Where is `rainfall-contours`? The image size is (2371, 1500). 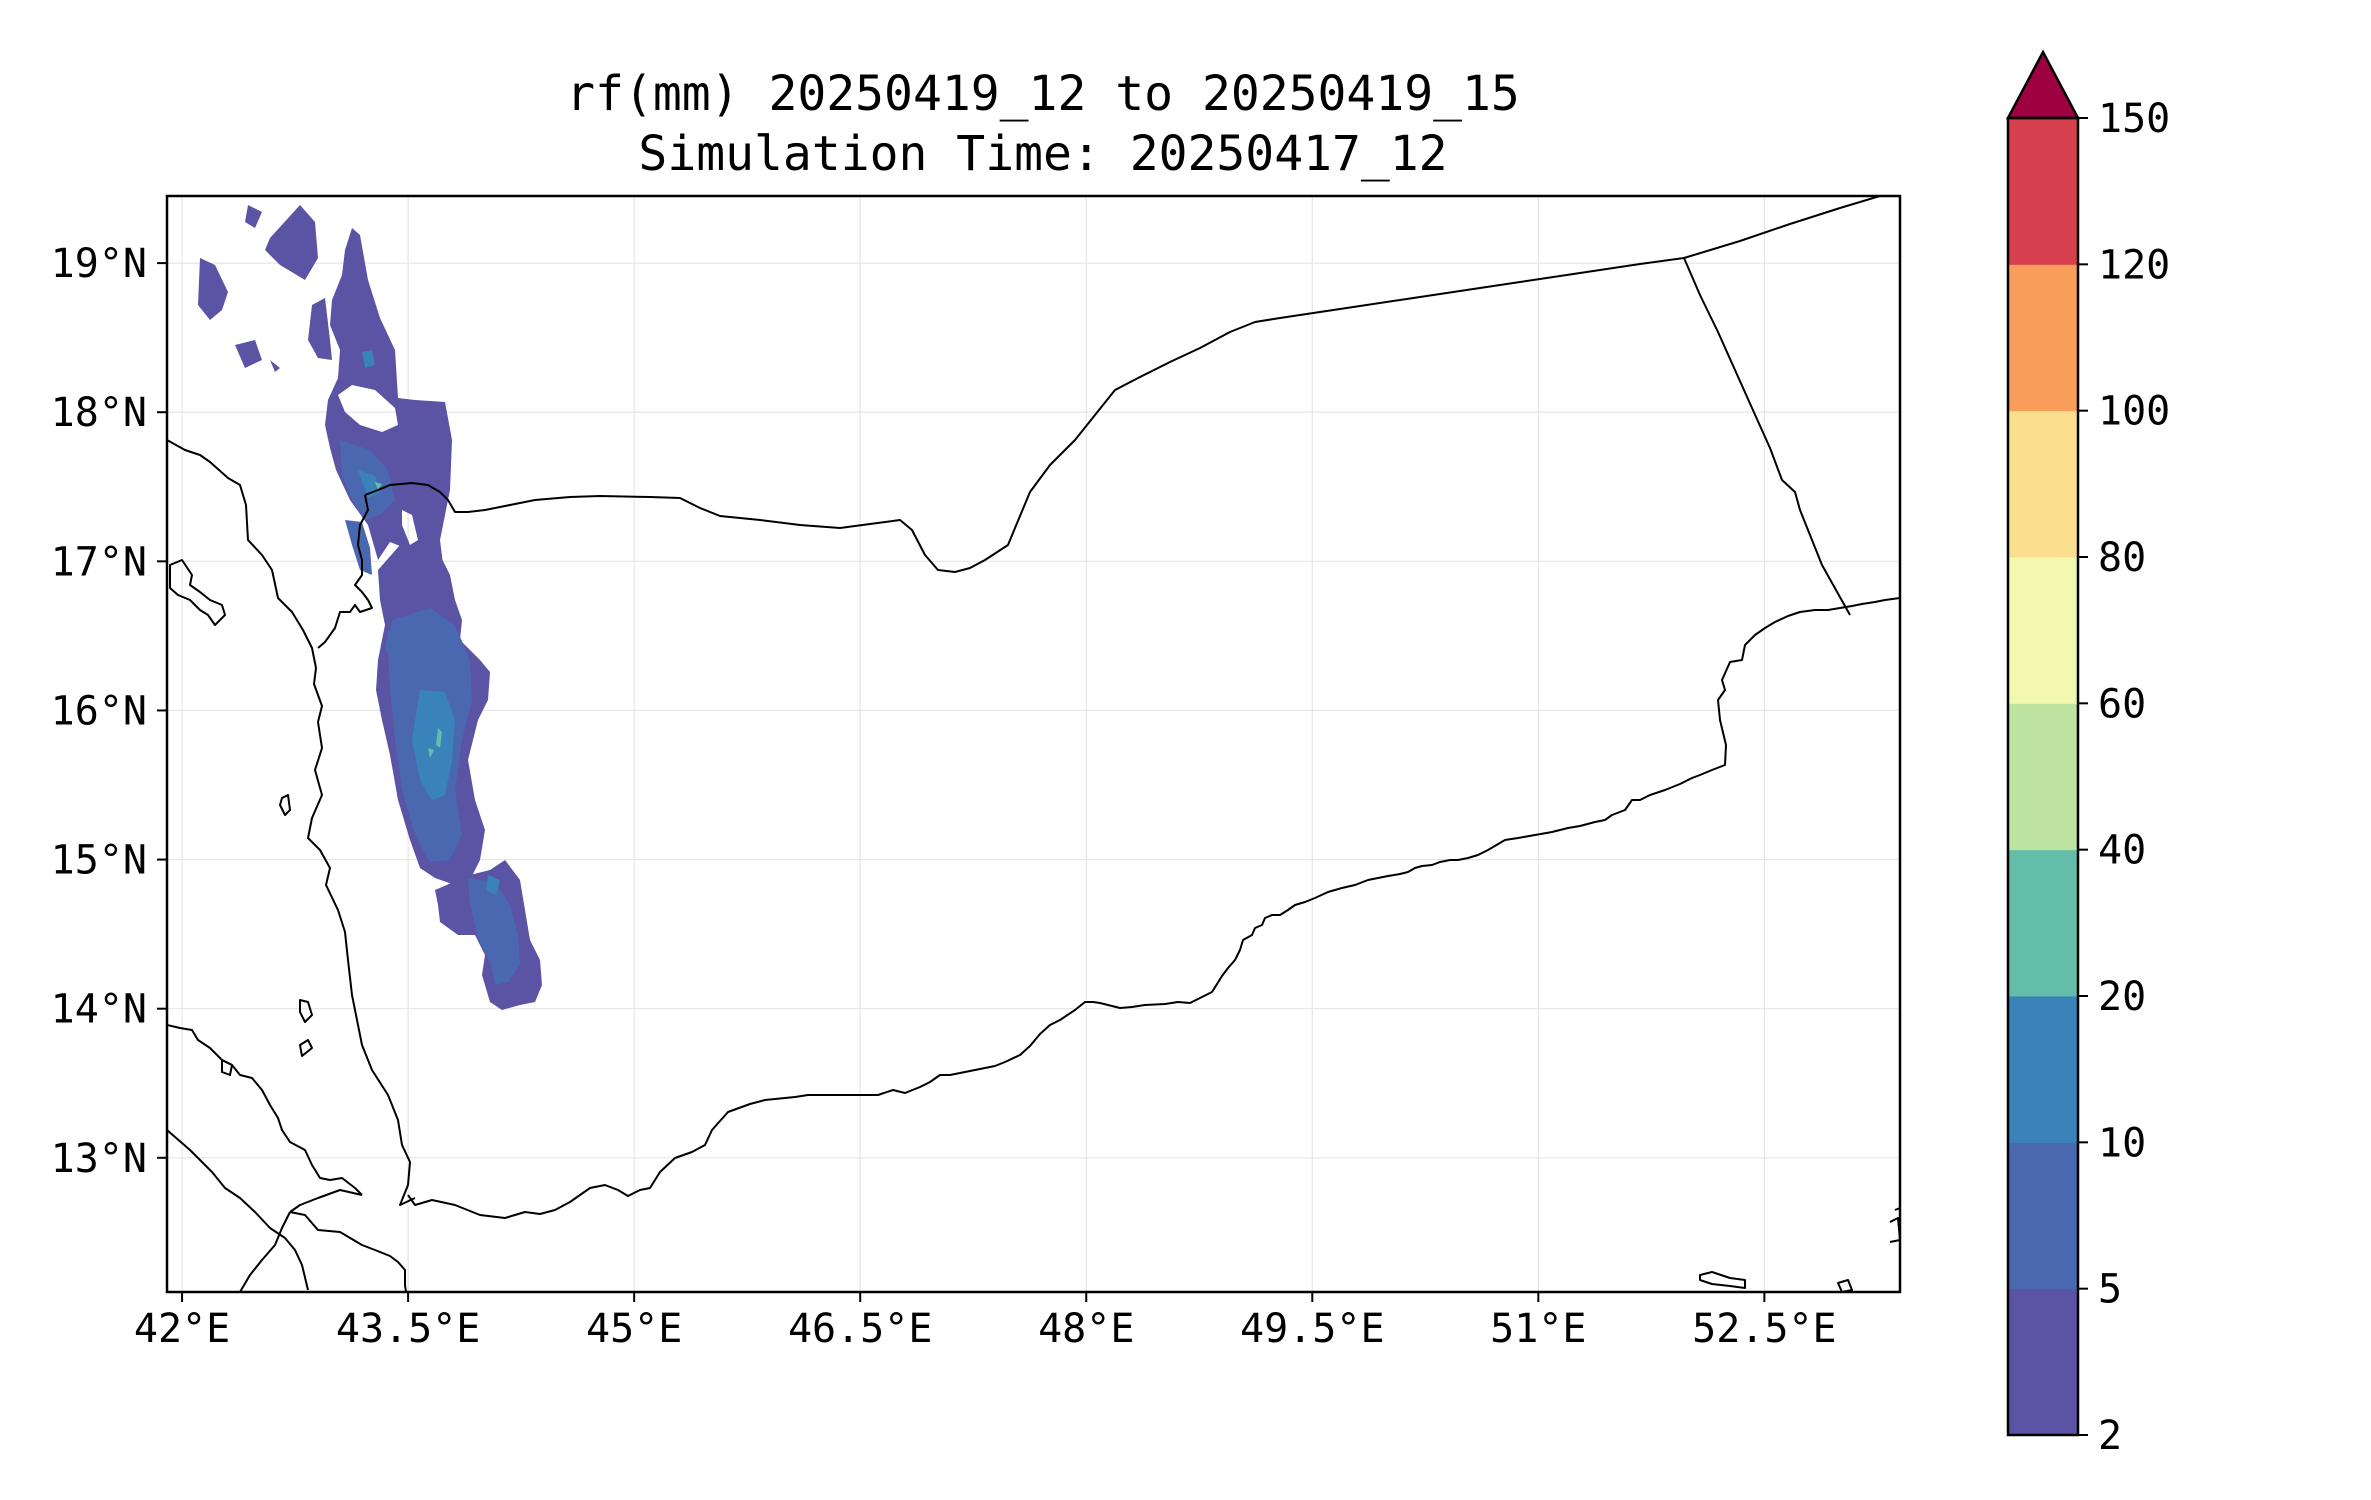 rainfall-contours is located at coordinates (370, 607).